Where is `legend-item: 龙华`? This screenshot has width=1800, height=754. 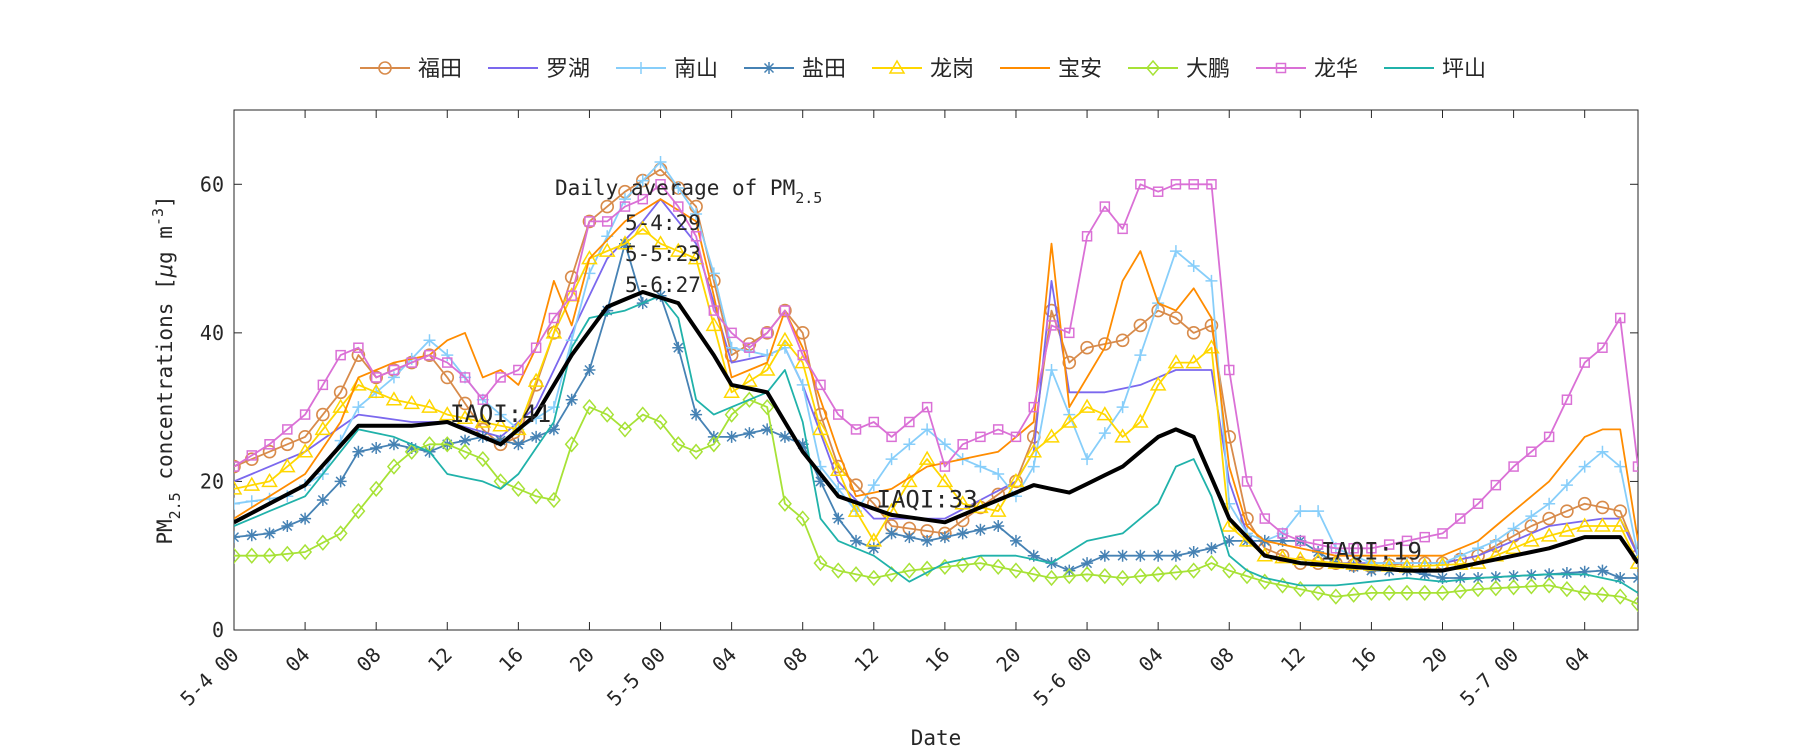
legend-item: 龙华 is located at coordinates (1307, 69).